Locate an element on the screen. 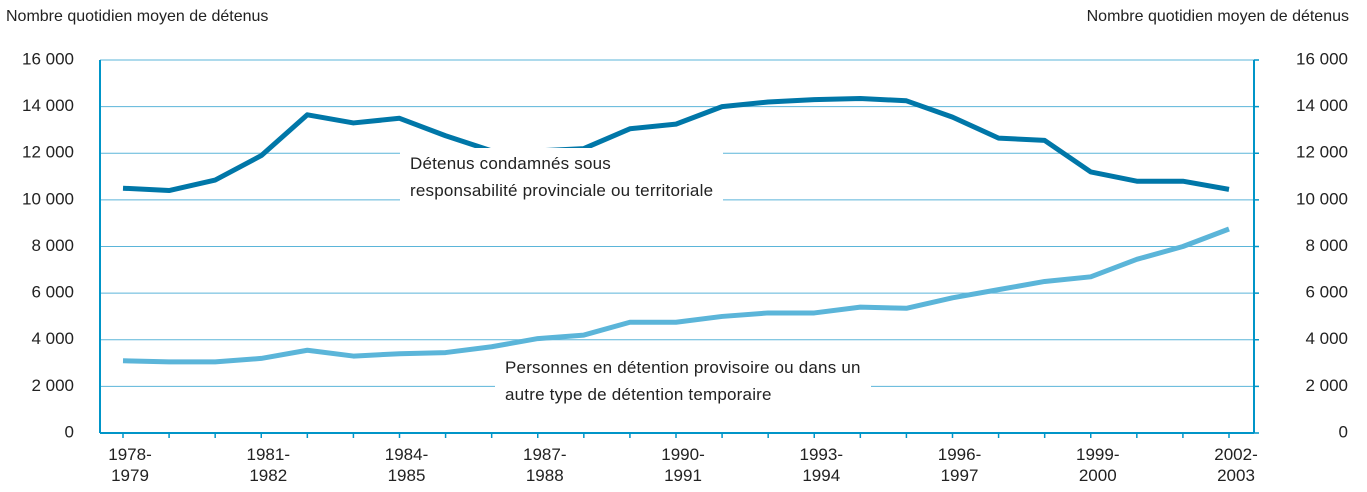 This screenshot has height=492, width=1367. y2-tick-label: 2 000 is located at coordinates (1326, 385).